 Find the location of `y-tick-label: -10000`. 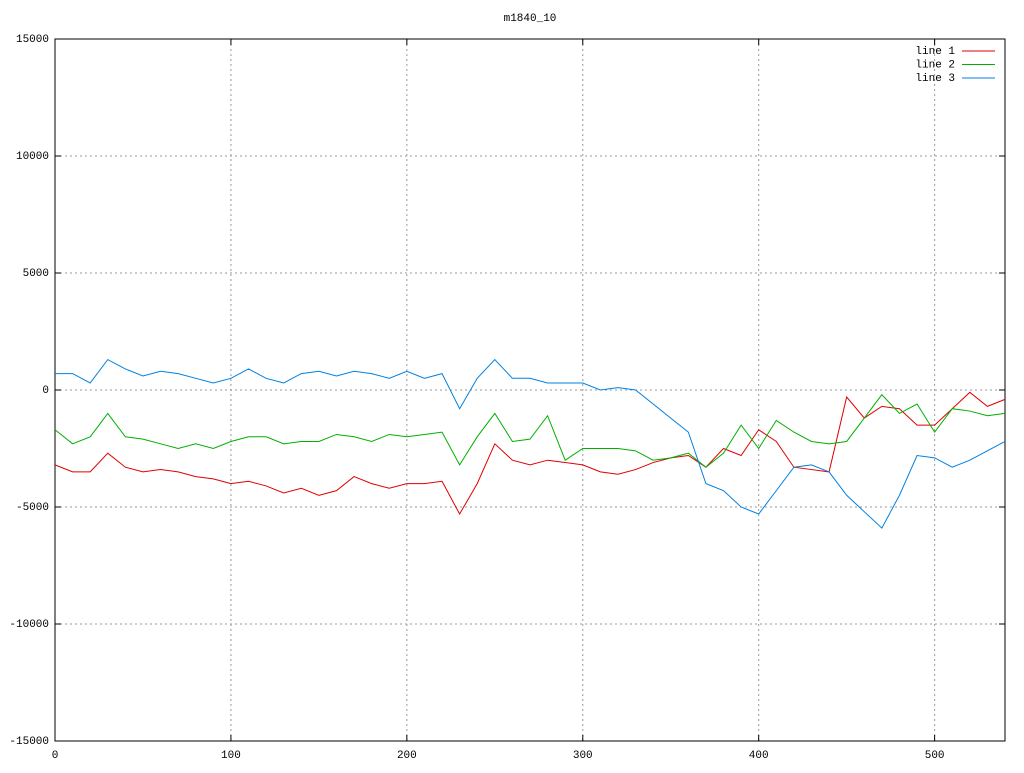

y-tick-label: -10000 is located at coordinates (29, 625).